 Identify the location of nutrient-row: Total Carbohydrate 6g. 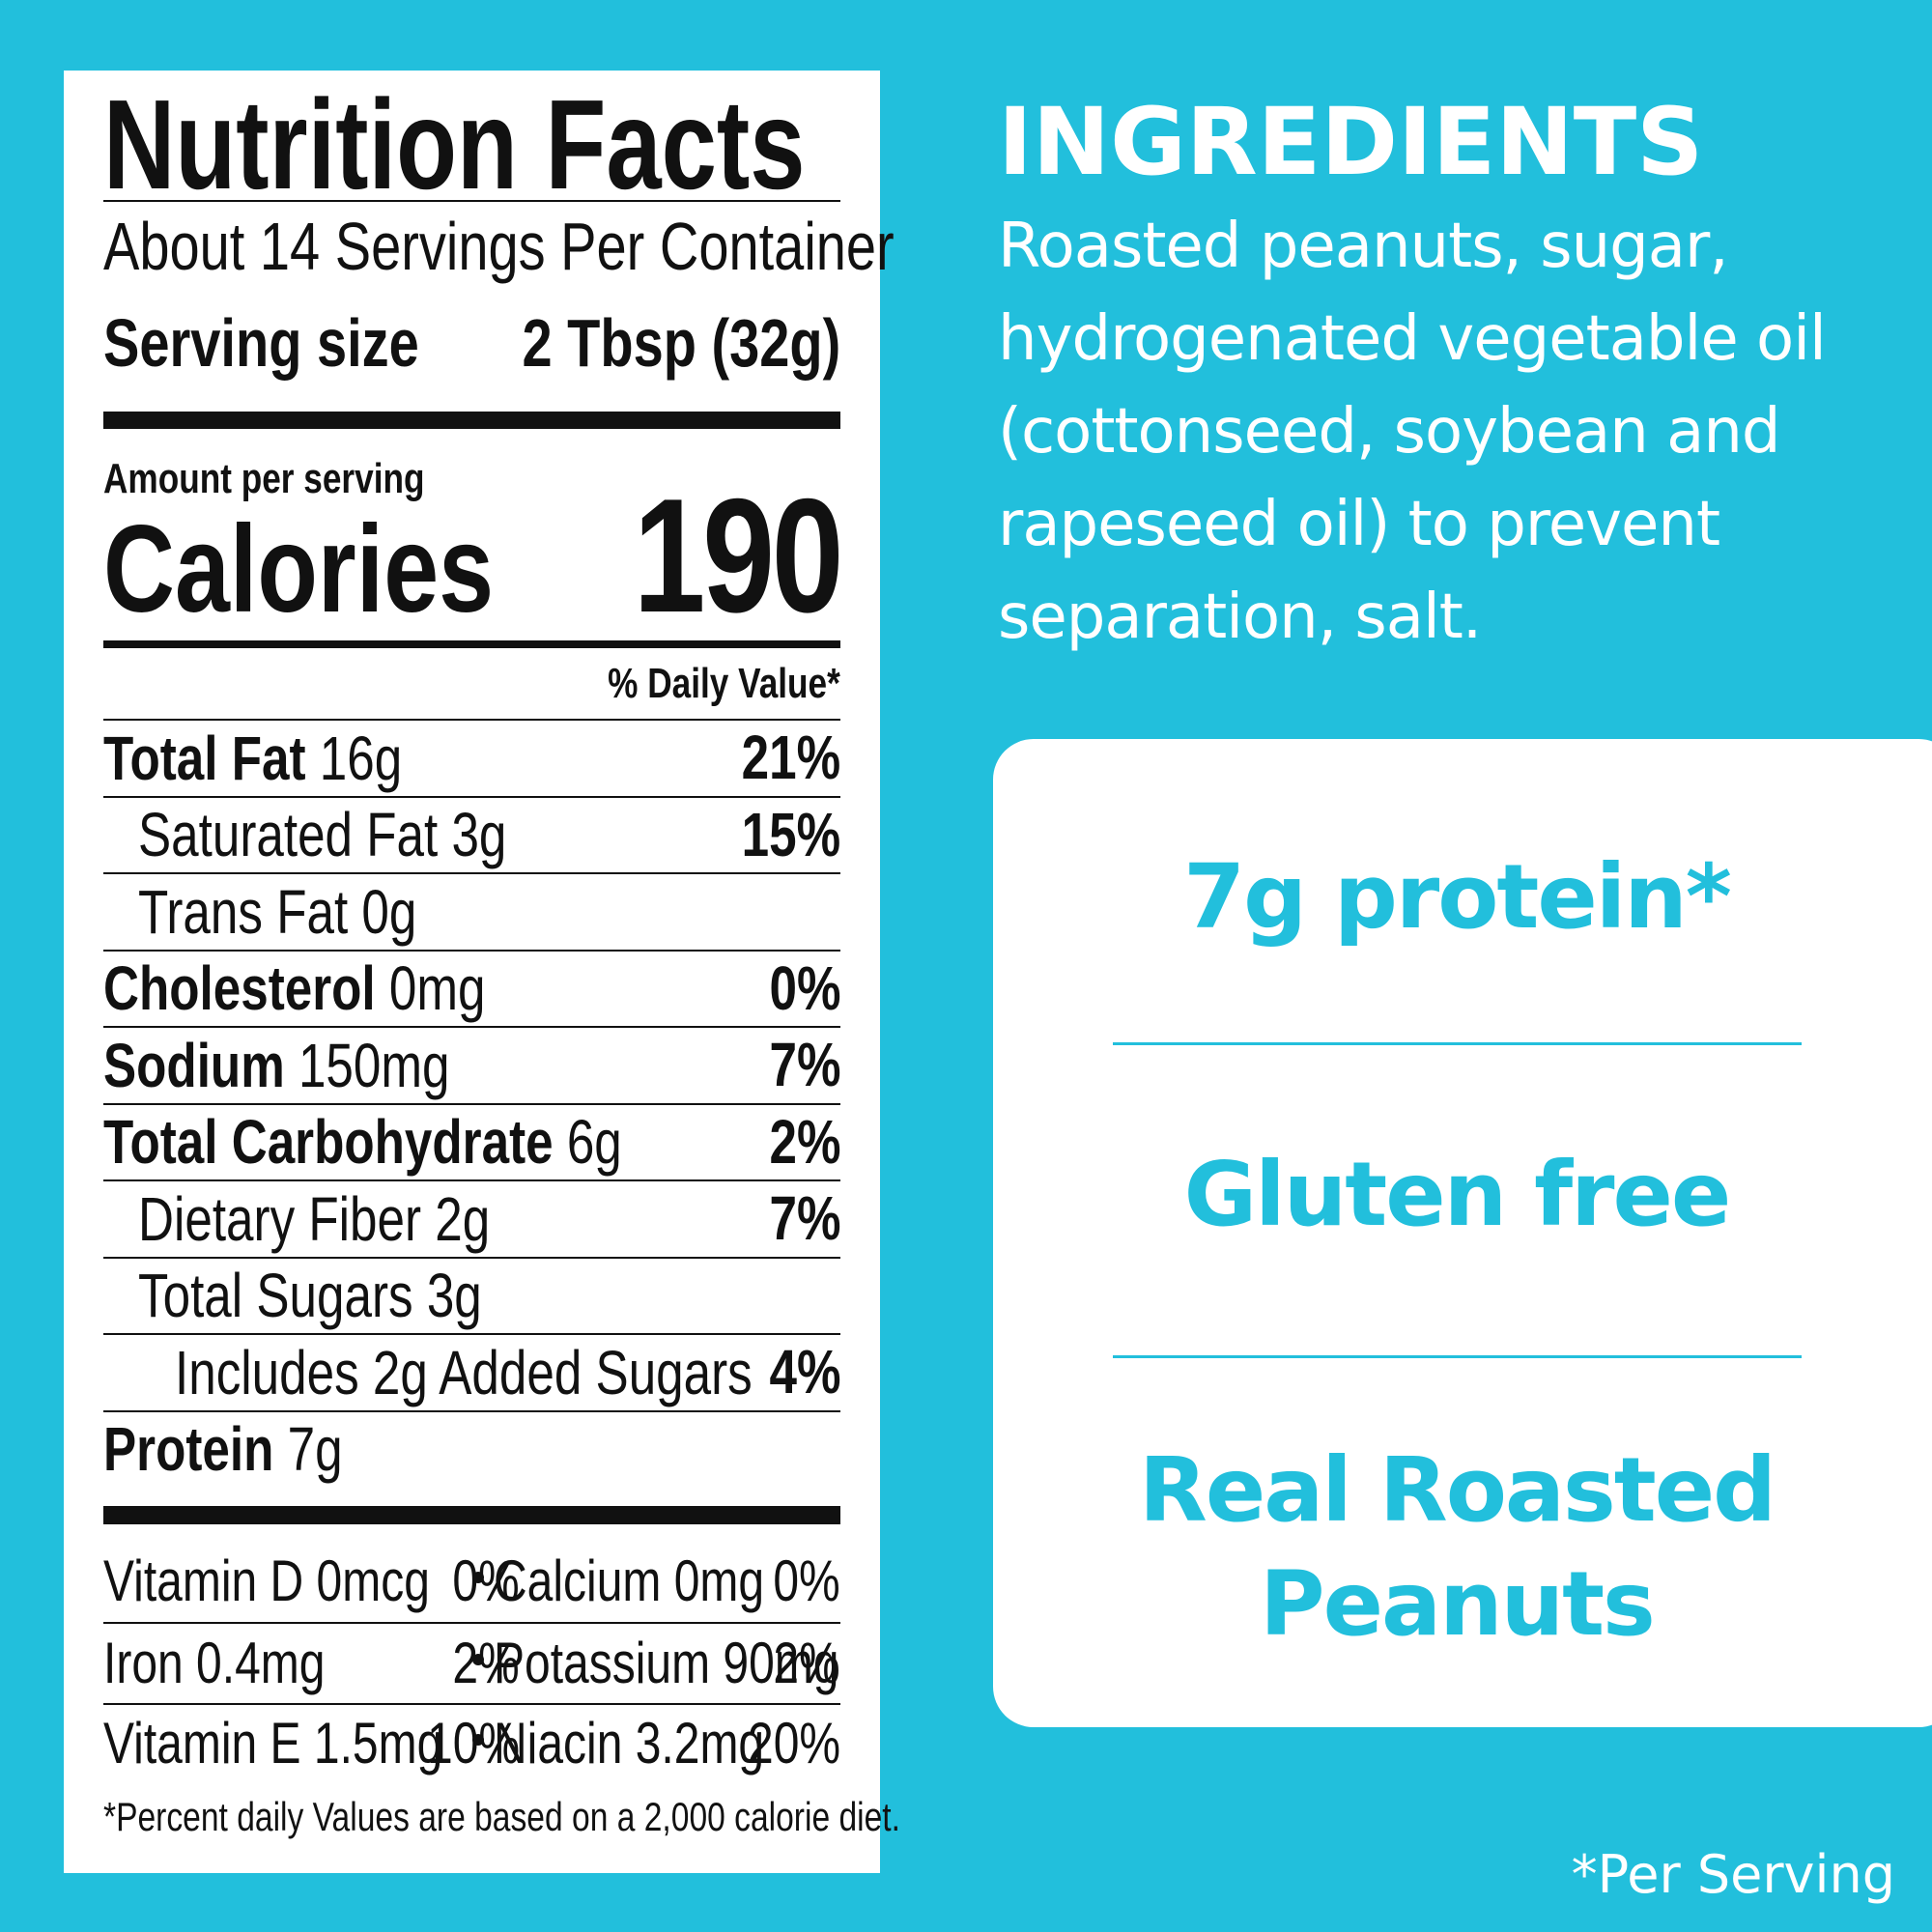
(362, 1142).